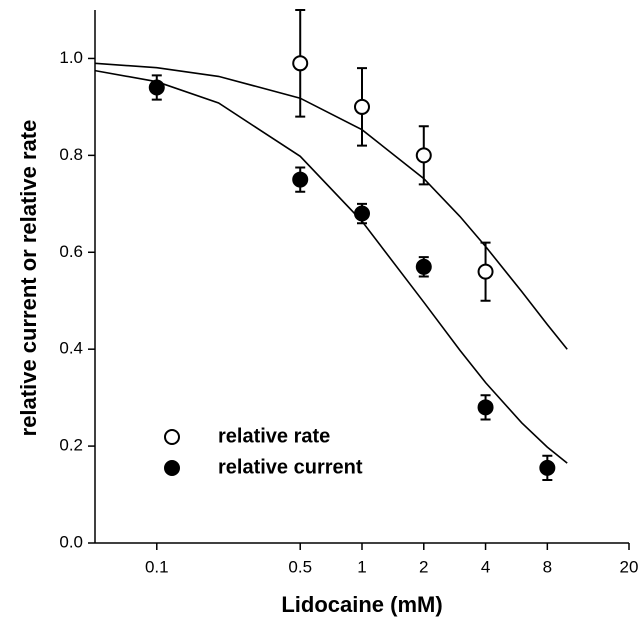  I want to click on x-tick-label: 4, so click(485, 566).